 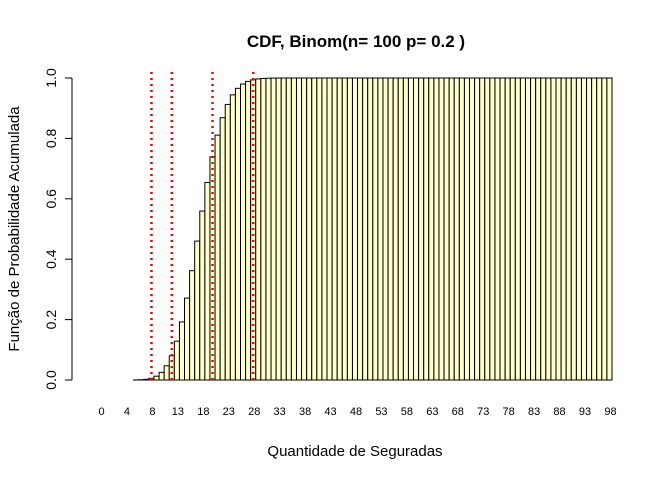 What do you see at coordinates (483, 412) in the screenshot?
I see `x-tick-label: 73` at bounding box center [483, 412].